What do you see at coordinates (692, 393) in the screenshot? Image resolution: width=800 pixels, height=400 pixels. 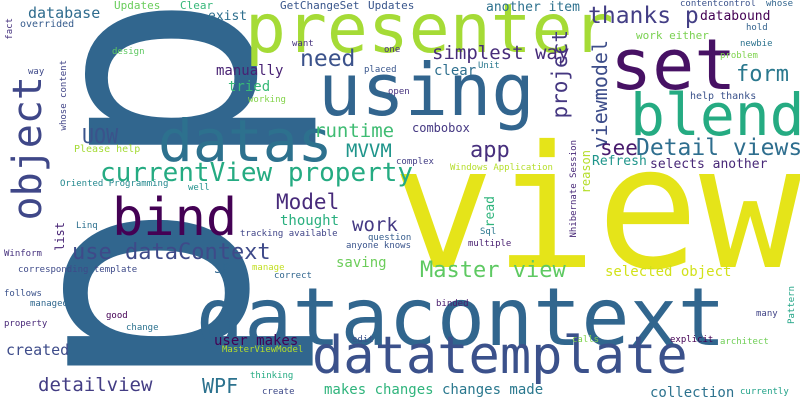 I see `word-collection: collection` at bounding box center [692, 393].